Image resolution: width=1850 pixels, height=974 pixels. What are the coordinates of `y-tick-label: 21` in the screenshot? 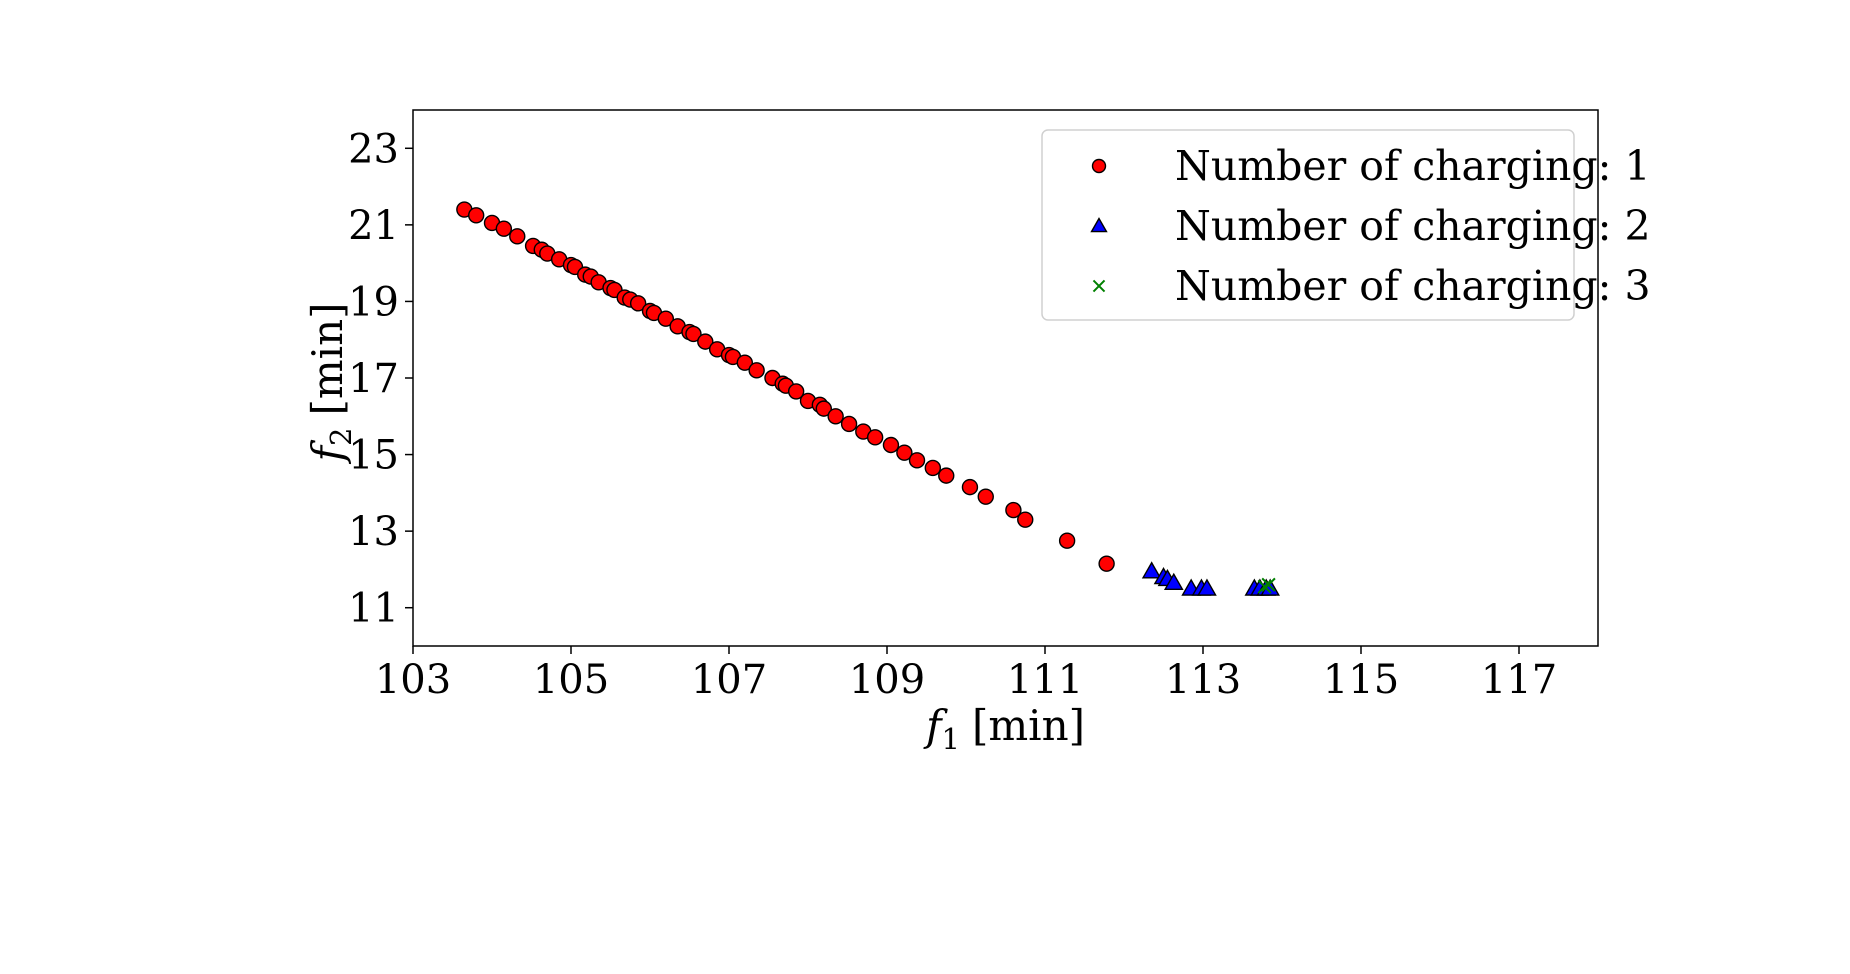 It's located at (373, 226).